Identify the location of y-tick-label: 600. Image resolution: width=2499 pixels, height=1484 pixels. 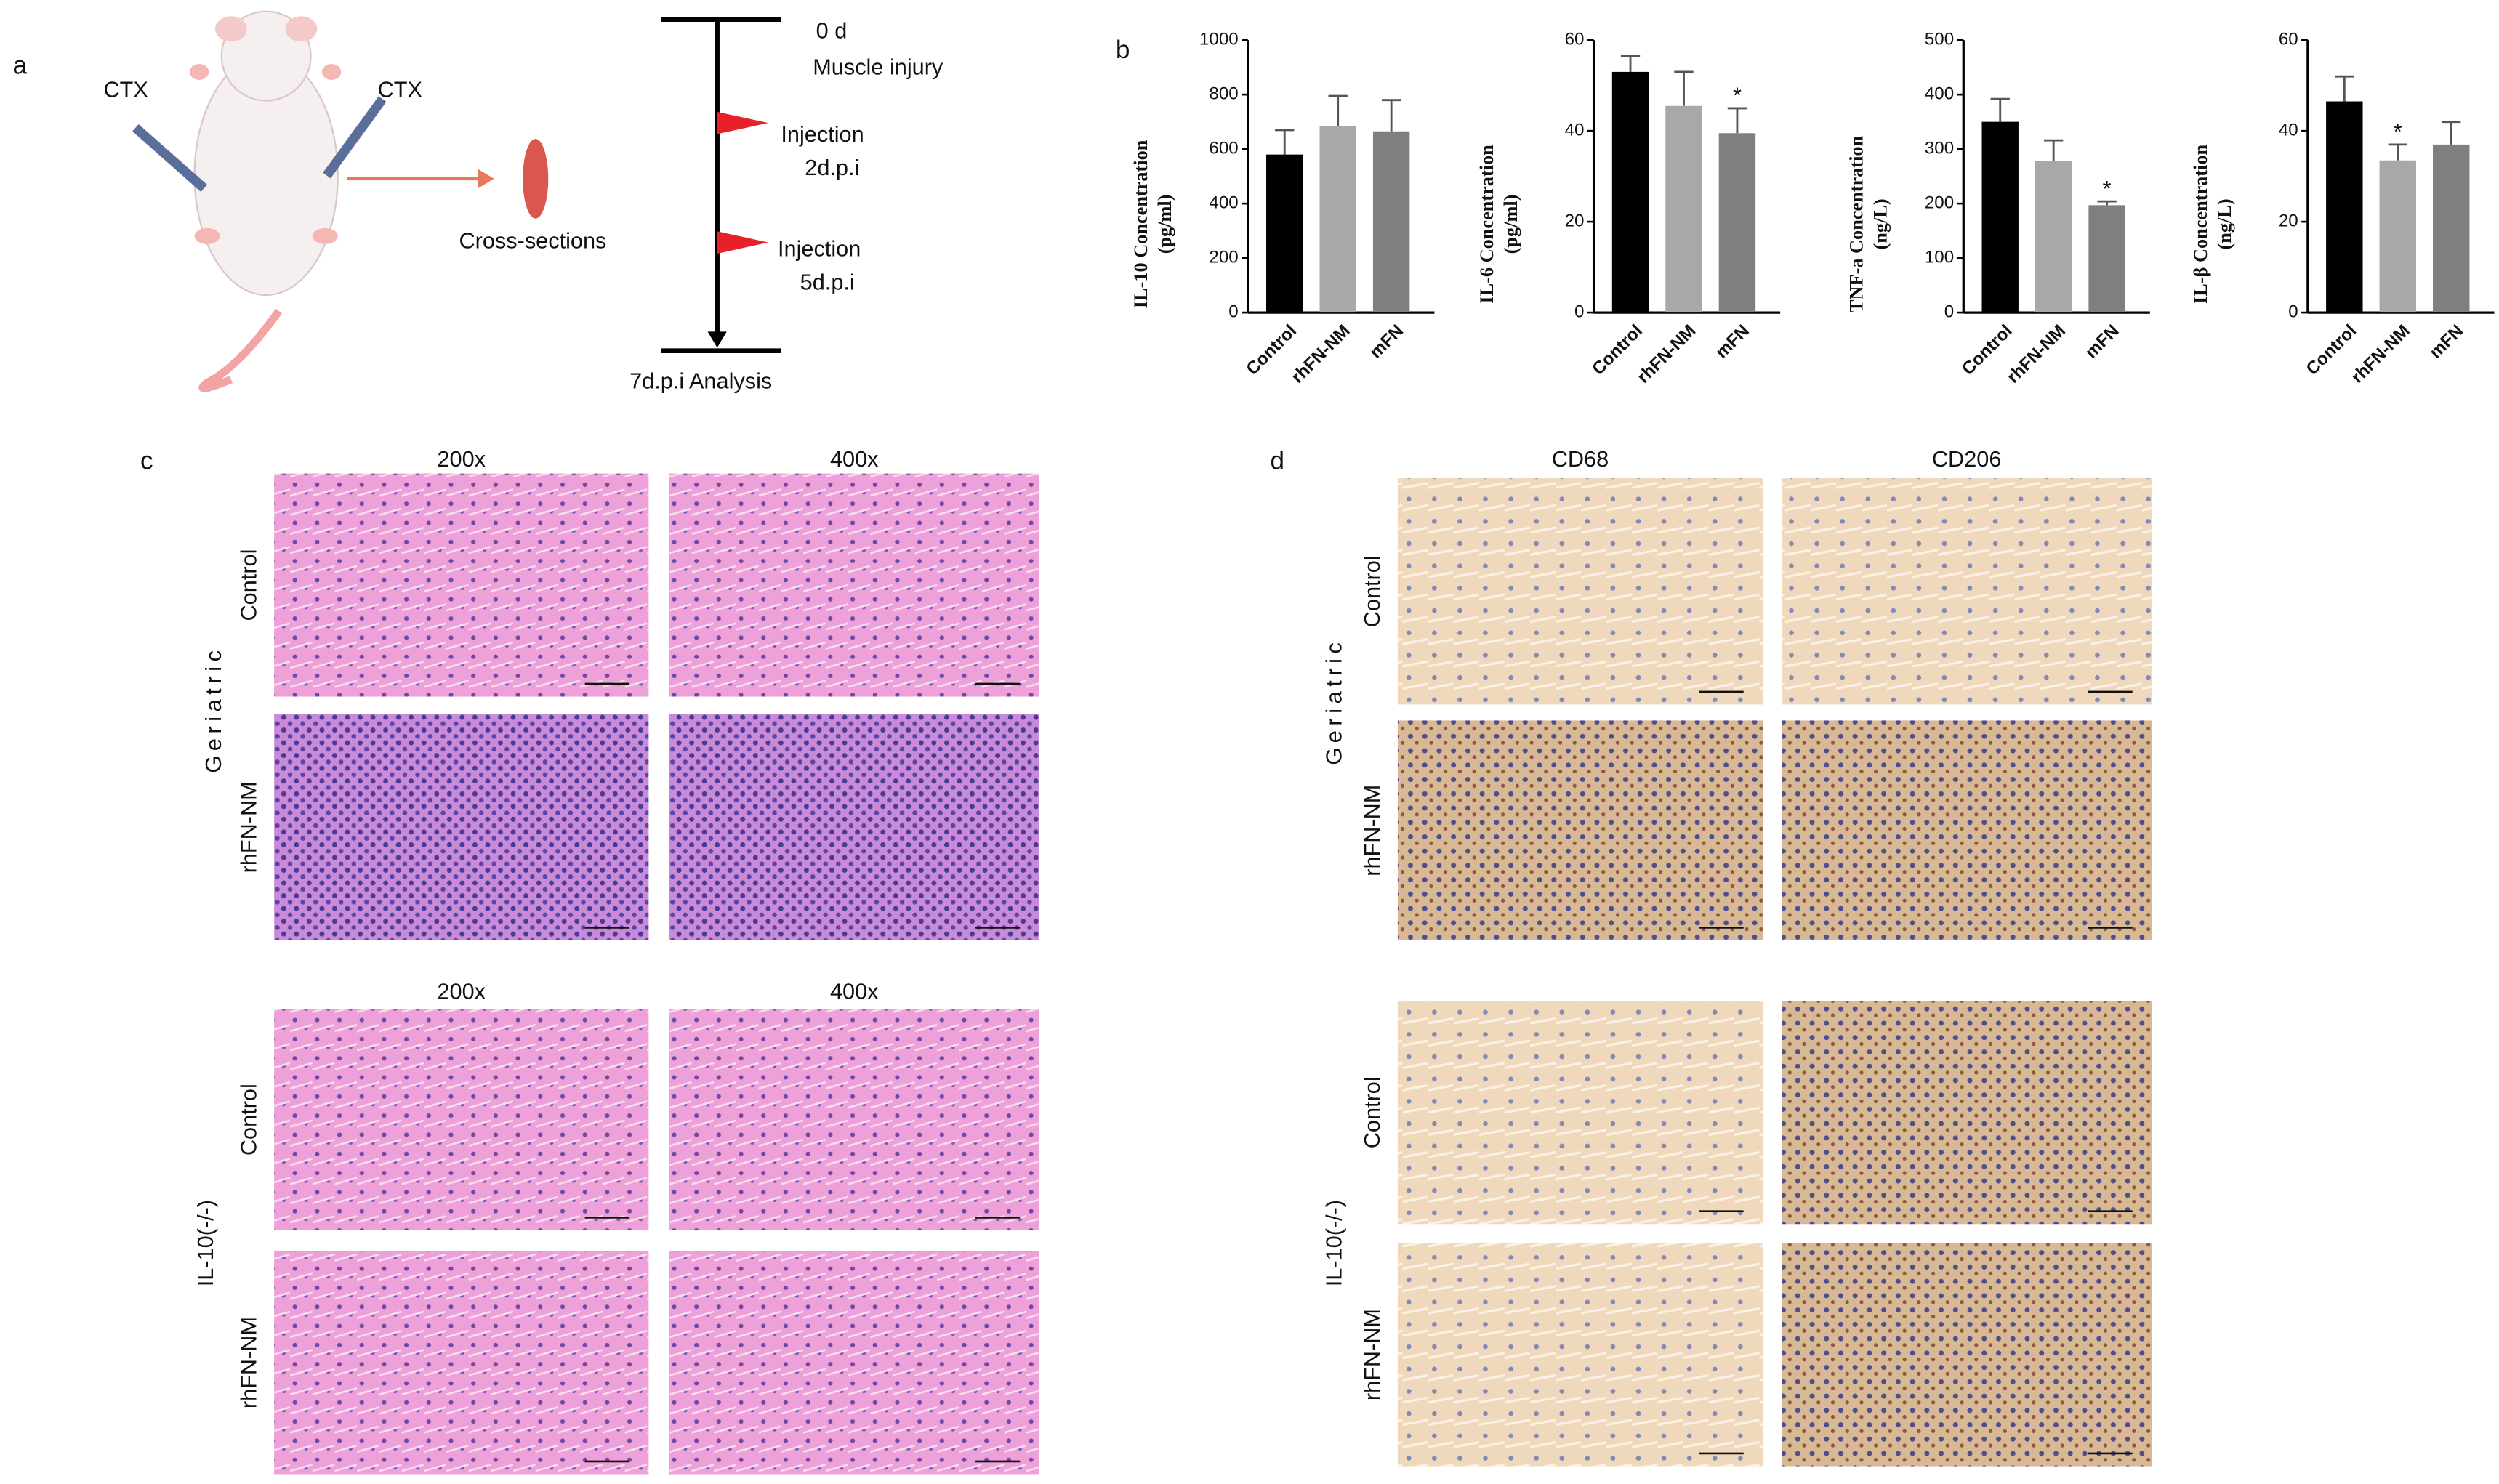
(1223, 148).